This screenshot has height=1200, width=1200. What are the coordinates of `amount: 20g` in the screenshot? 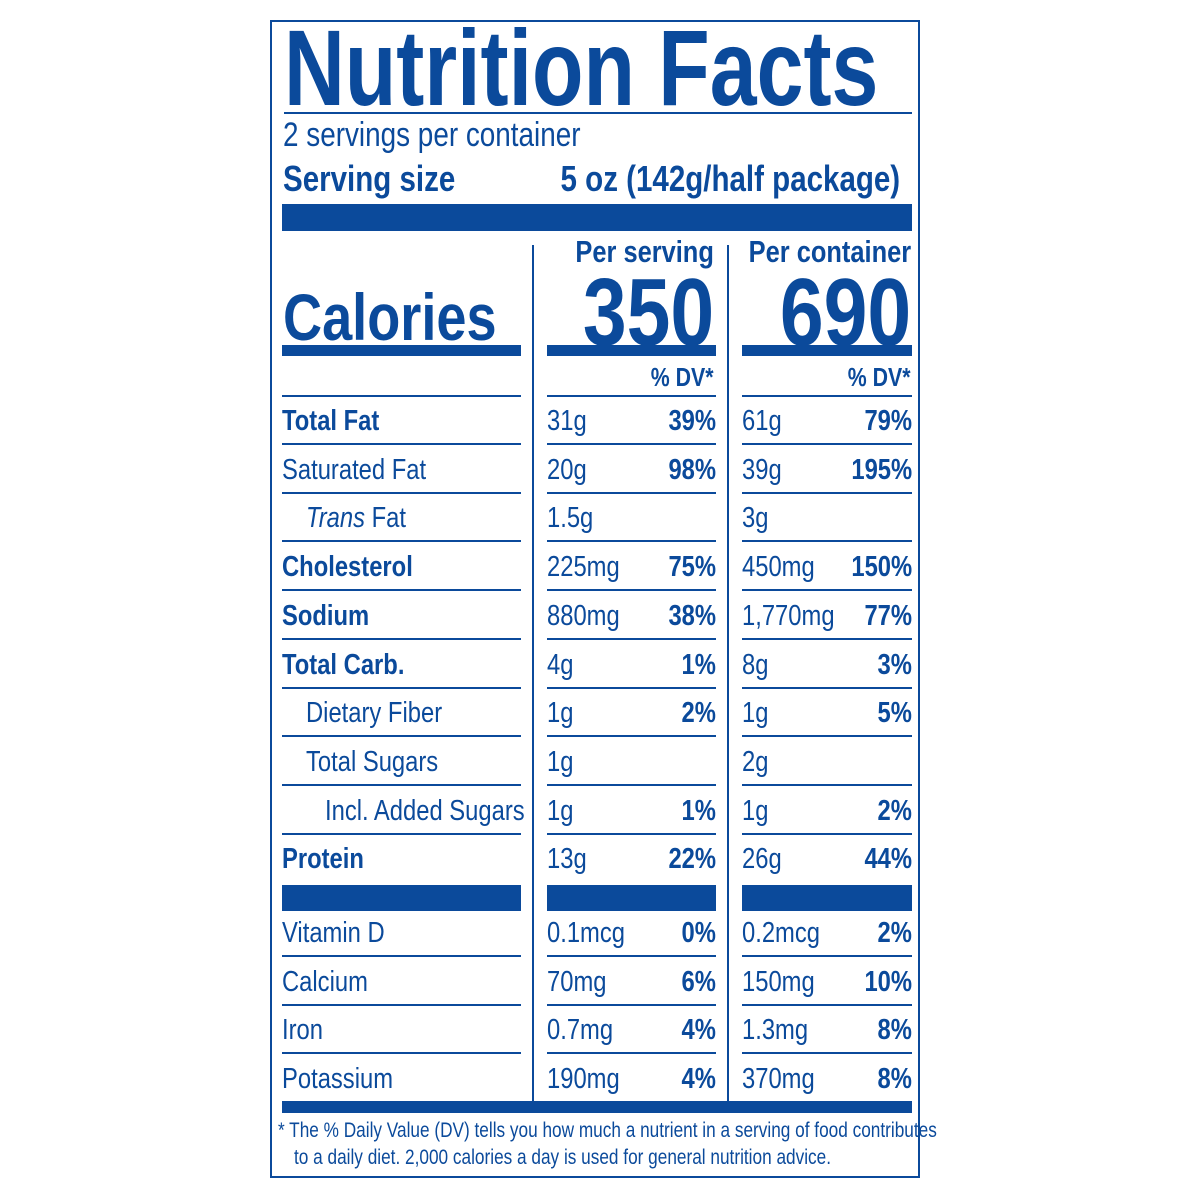 It's located at (567, 469).